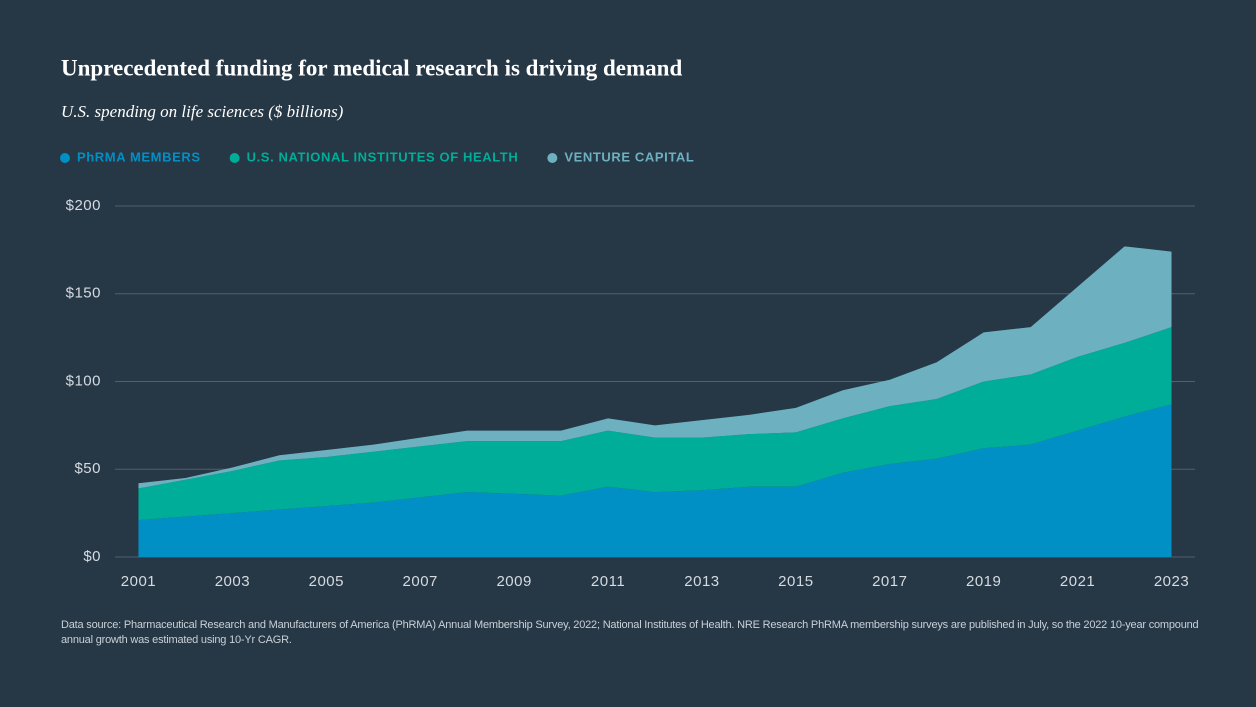 This screenshot has width=1256, height=707. I want to click on x-tick-label: 2017, so click(889, 581).